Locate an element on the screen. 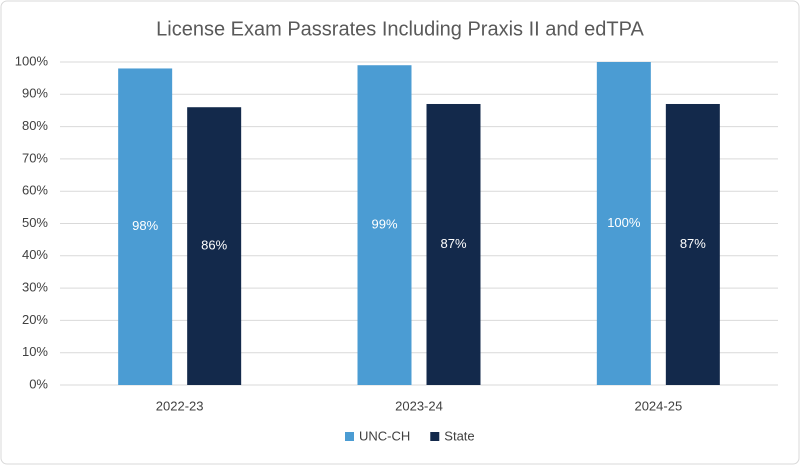 This screenshot has height=465, width=800. y-tick-label: 10% is located at coordinates (35, 351).